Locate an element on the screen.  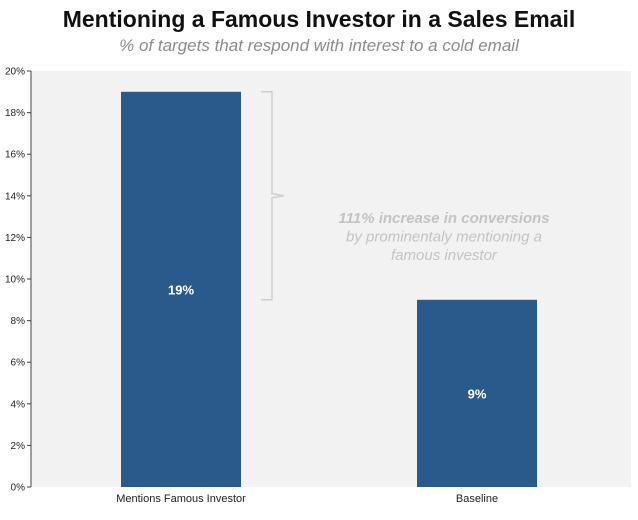
annotation-line: by prominentaly mentioning a is located at coordinates (444, 237).